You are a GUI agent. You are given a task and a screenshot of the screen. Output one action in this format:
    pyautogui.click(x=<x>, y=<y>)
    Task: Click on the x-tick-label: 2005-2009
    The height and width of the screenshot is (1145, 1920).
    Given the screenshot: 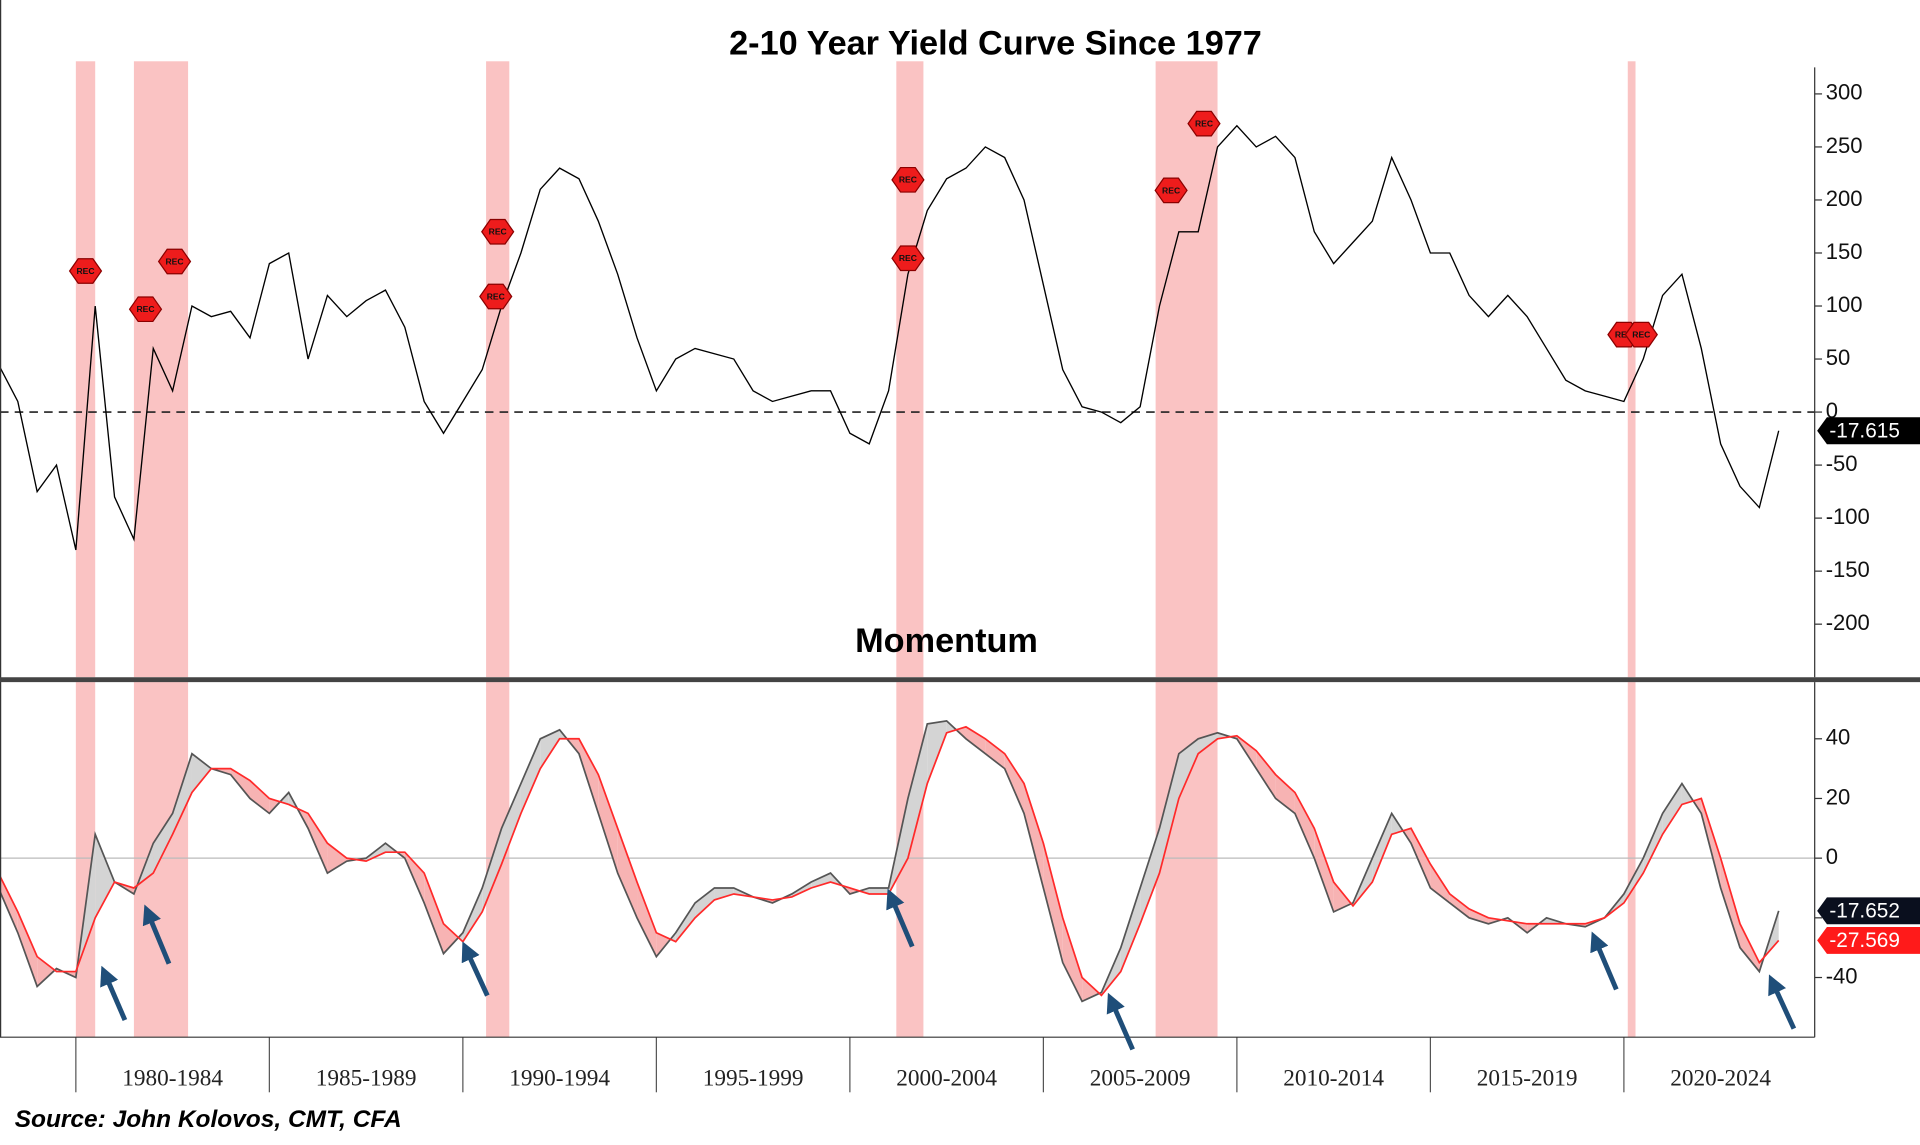 What is the action you would take?
    pyautogui.click(x=1140, y=1078)
    